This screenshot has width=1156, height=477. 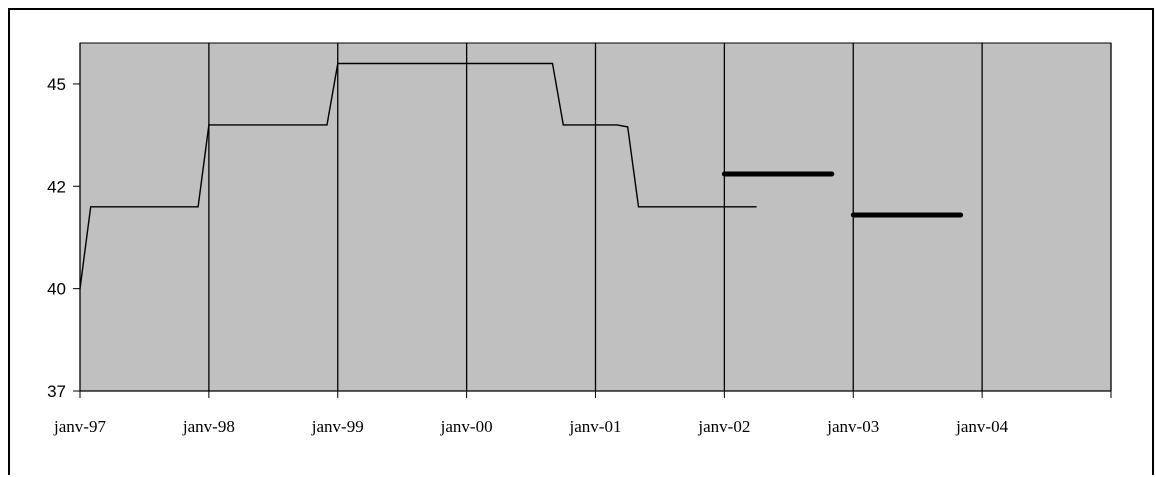 I want to click on x-tick-label: janv-00, so click(x=466, y=426).